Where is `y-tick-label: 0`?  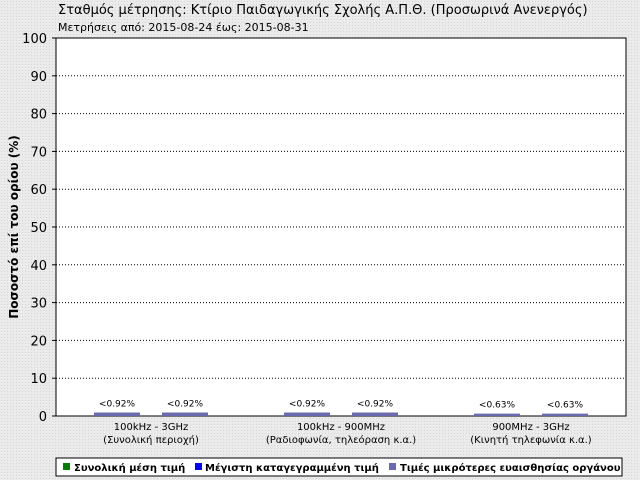
y-tick-label: 0 is located at coordinates (43, 417).